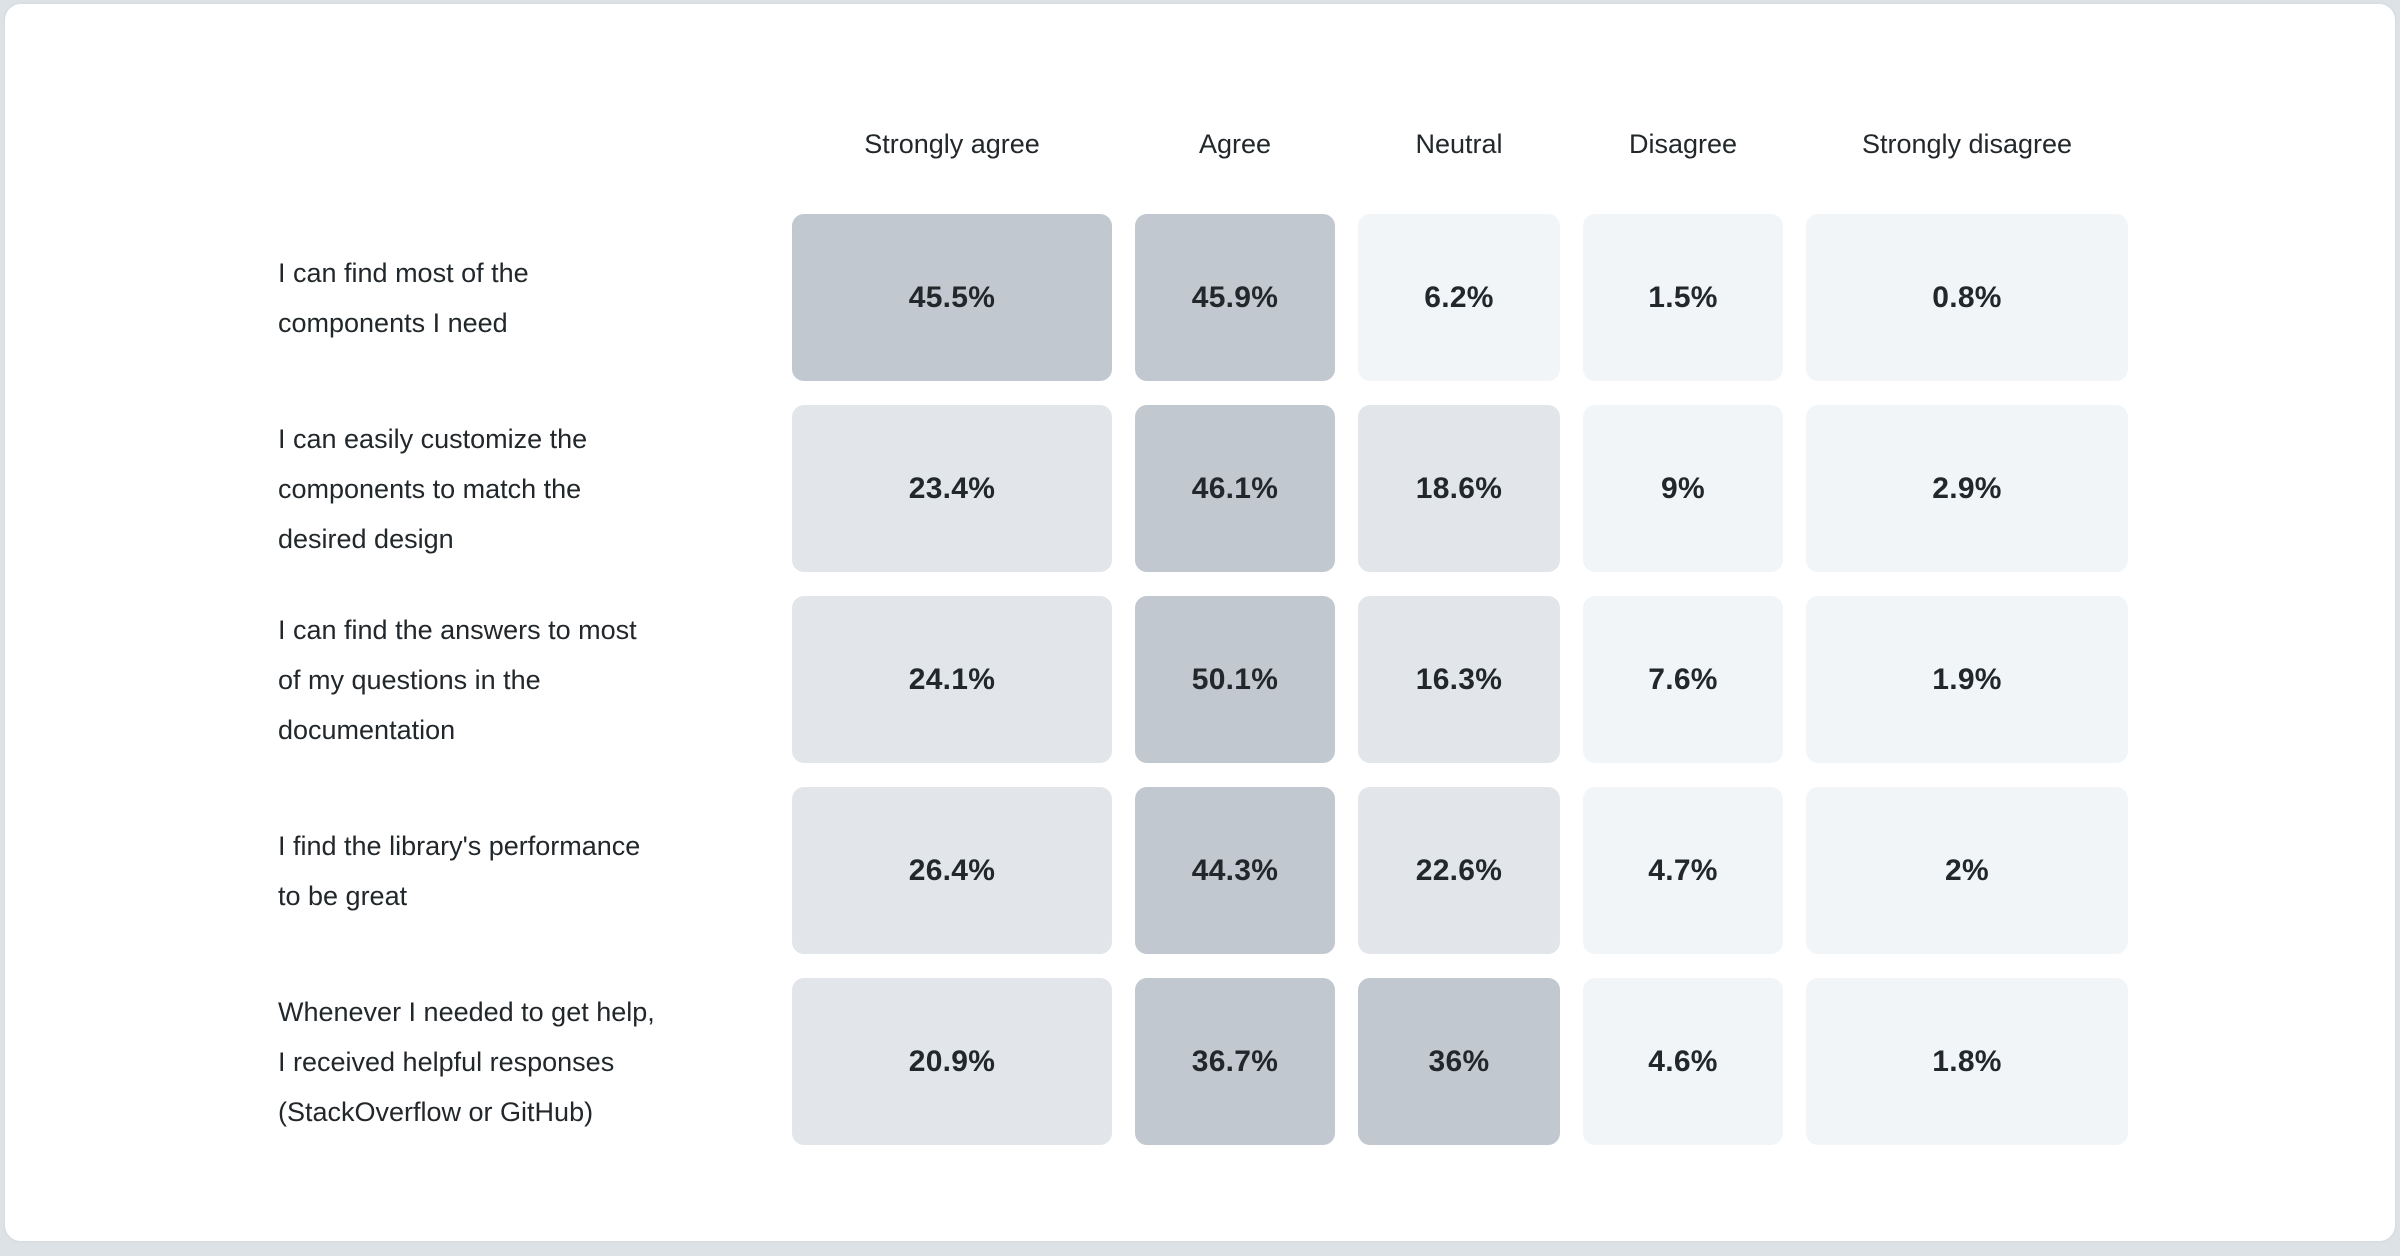 The image size is (2400, 1256). What do you see at coordinates (1459, 1061) in the screenshot?
I see `heatmap-cell: 36%` at bounding box center [1459, 1061].